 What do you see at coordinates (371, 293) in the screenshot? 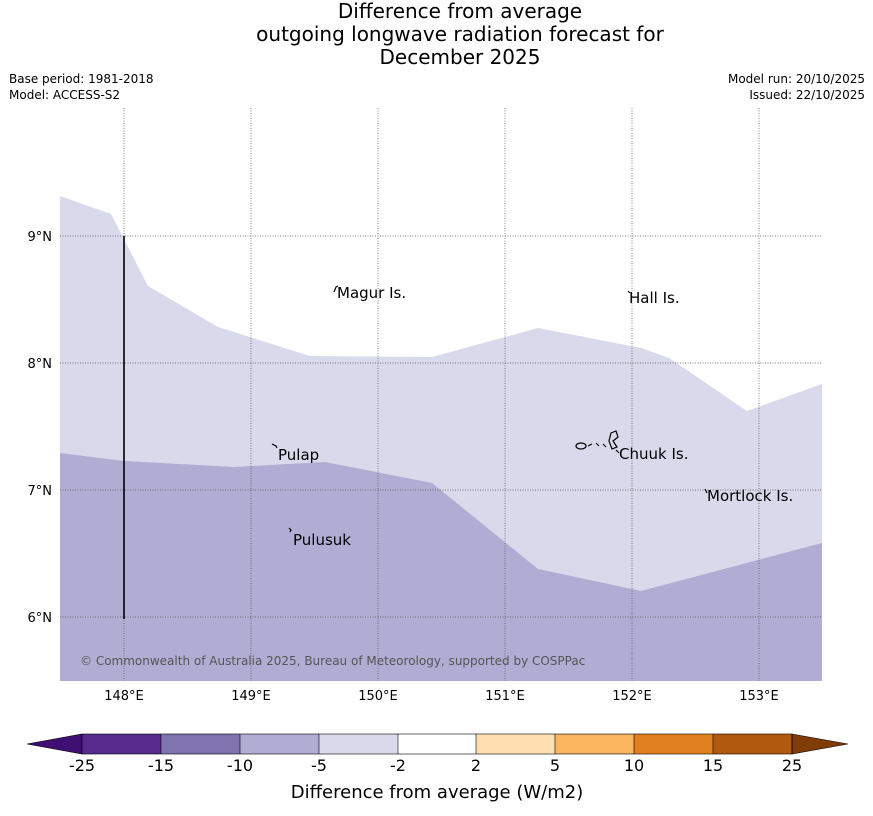
I see `place-label-magur: Magur Is.` at bounding box center [371, 293].